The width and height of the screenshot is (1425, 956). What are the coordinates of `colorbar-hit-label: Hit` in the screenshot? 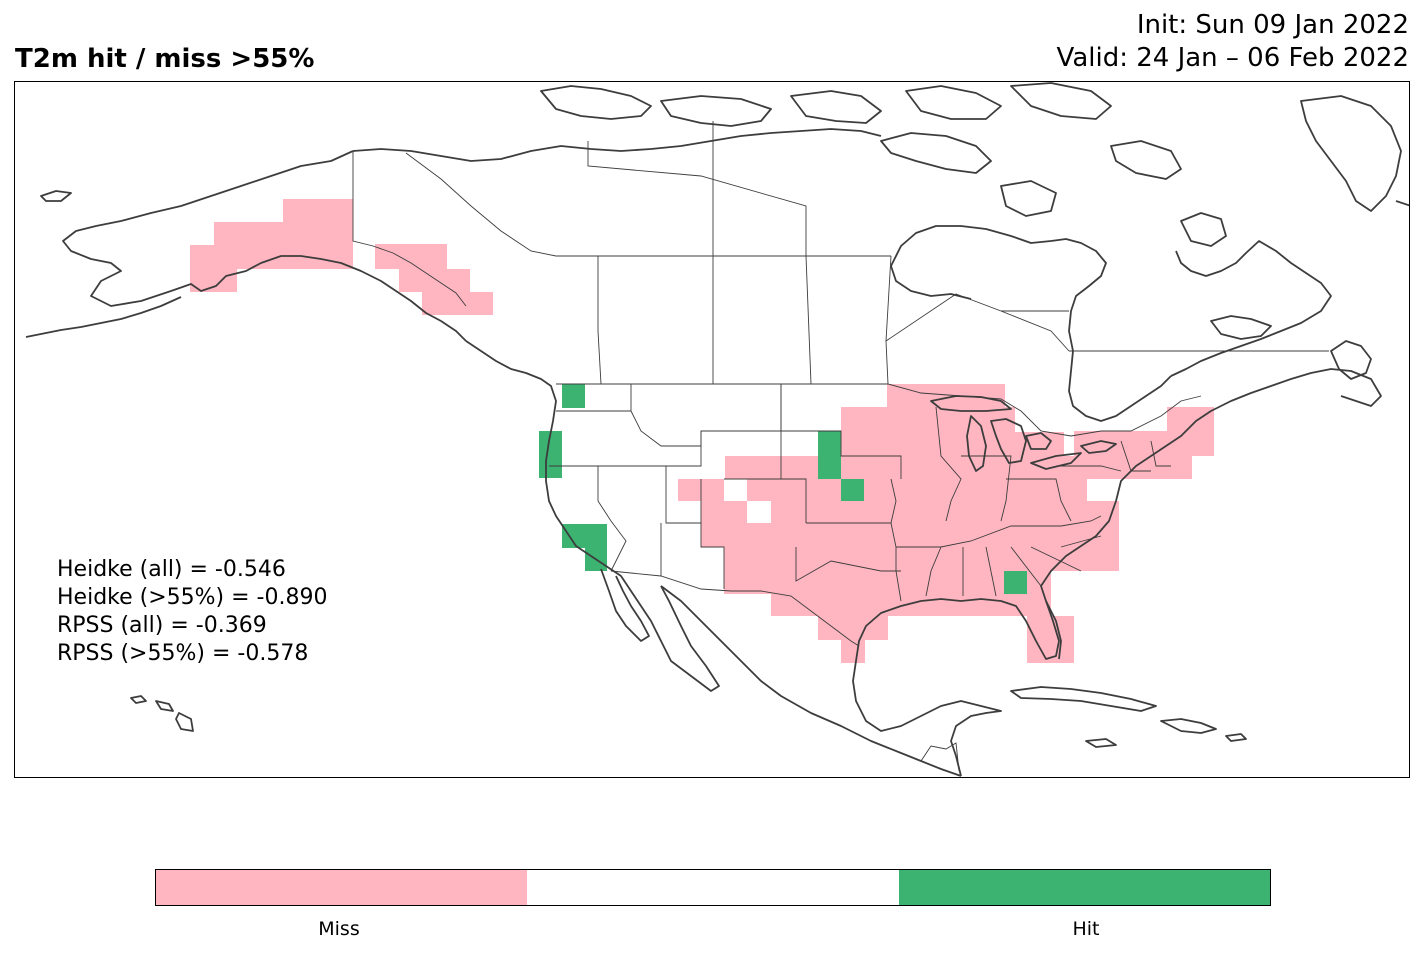 It's located at (1086, 929).